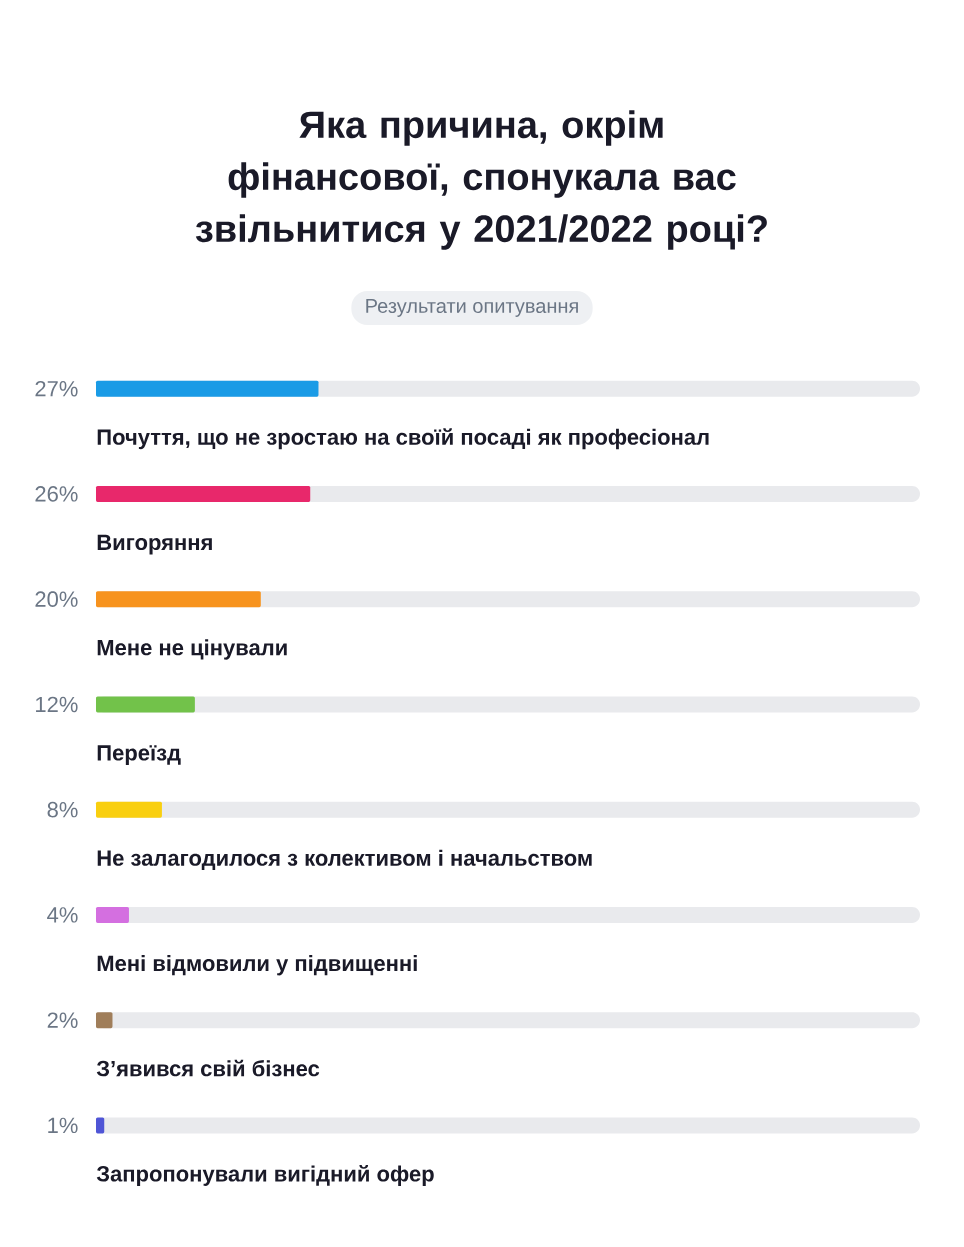 The height and width of the screenshot is (1247, 964). What do you see at coordinates (257, 965) in the screenshot?
I see `y-tick-label: Мені відмовили у підвищенні` at bounding box center [257, 965].